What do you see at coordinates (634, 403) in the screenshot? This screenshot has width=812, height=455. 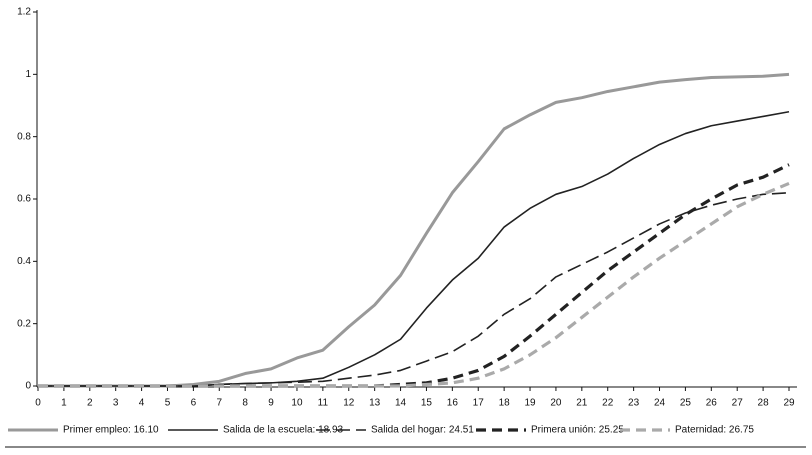 I see `x-tick-label: 23` at bounding box center [634, 403].